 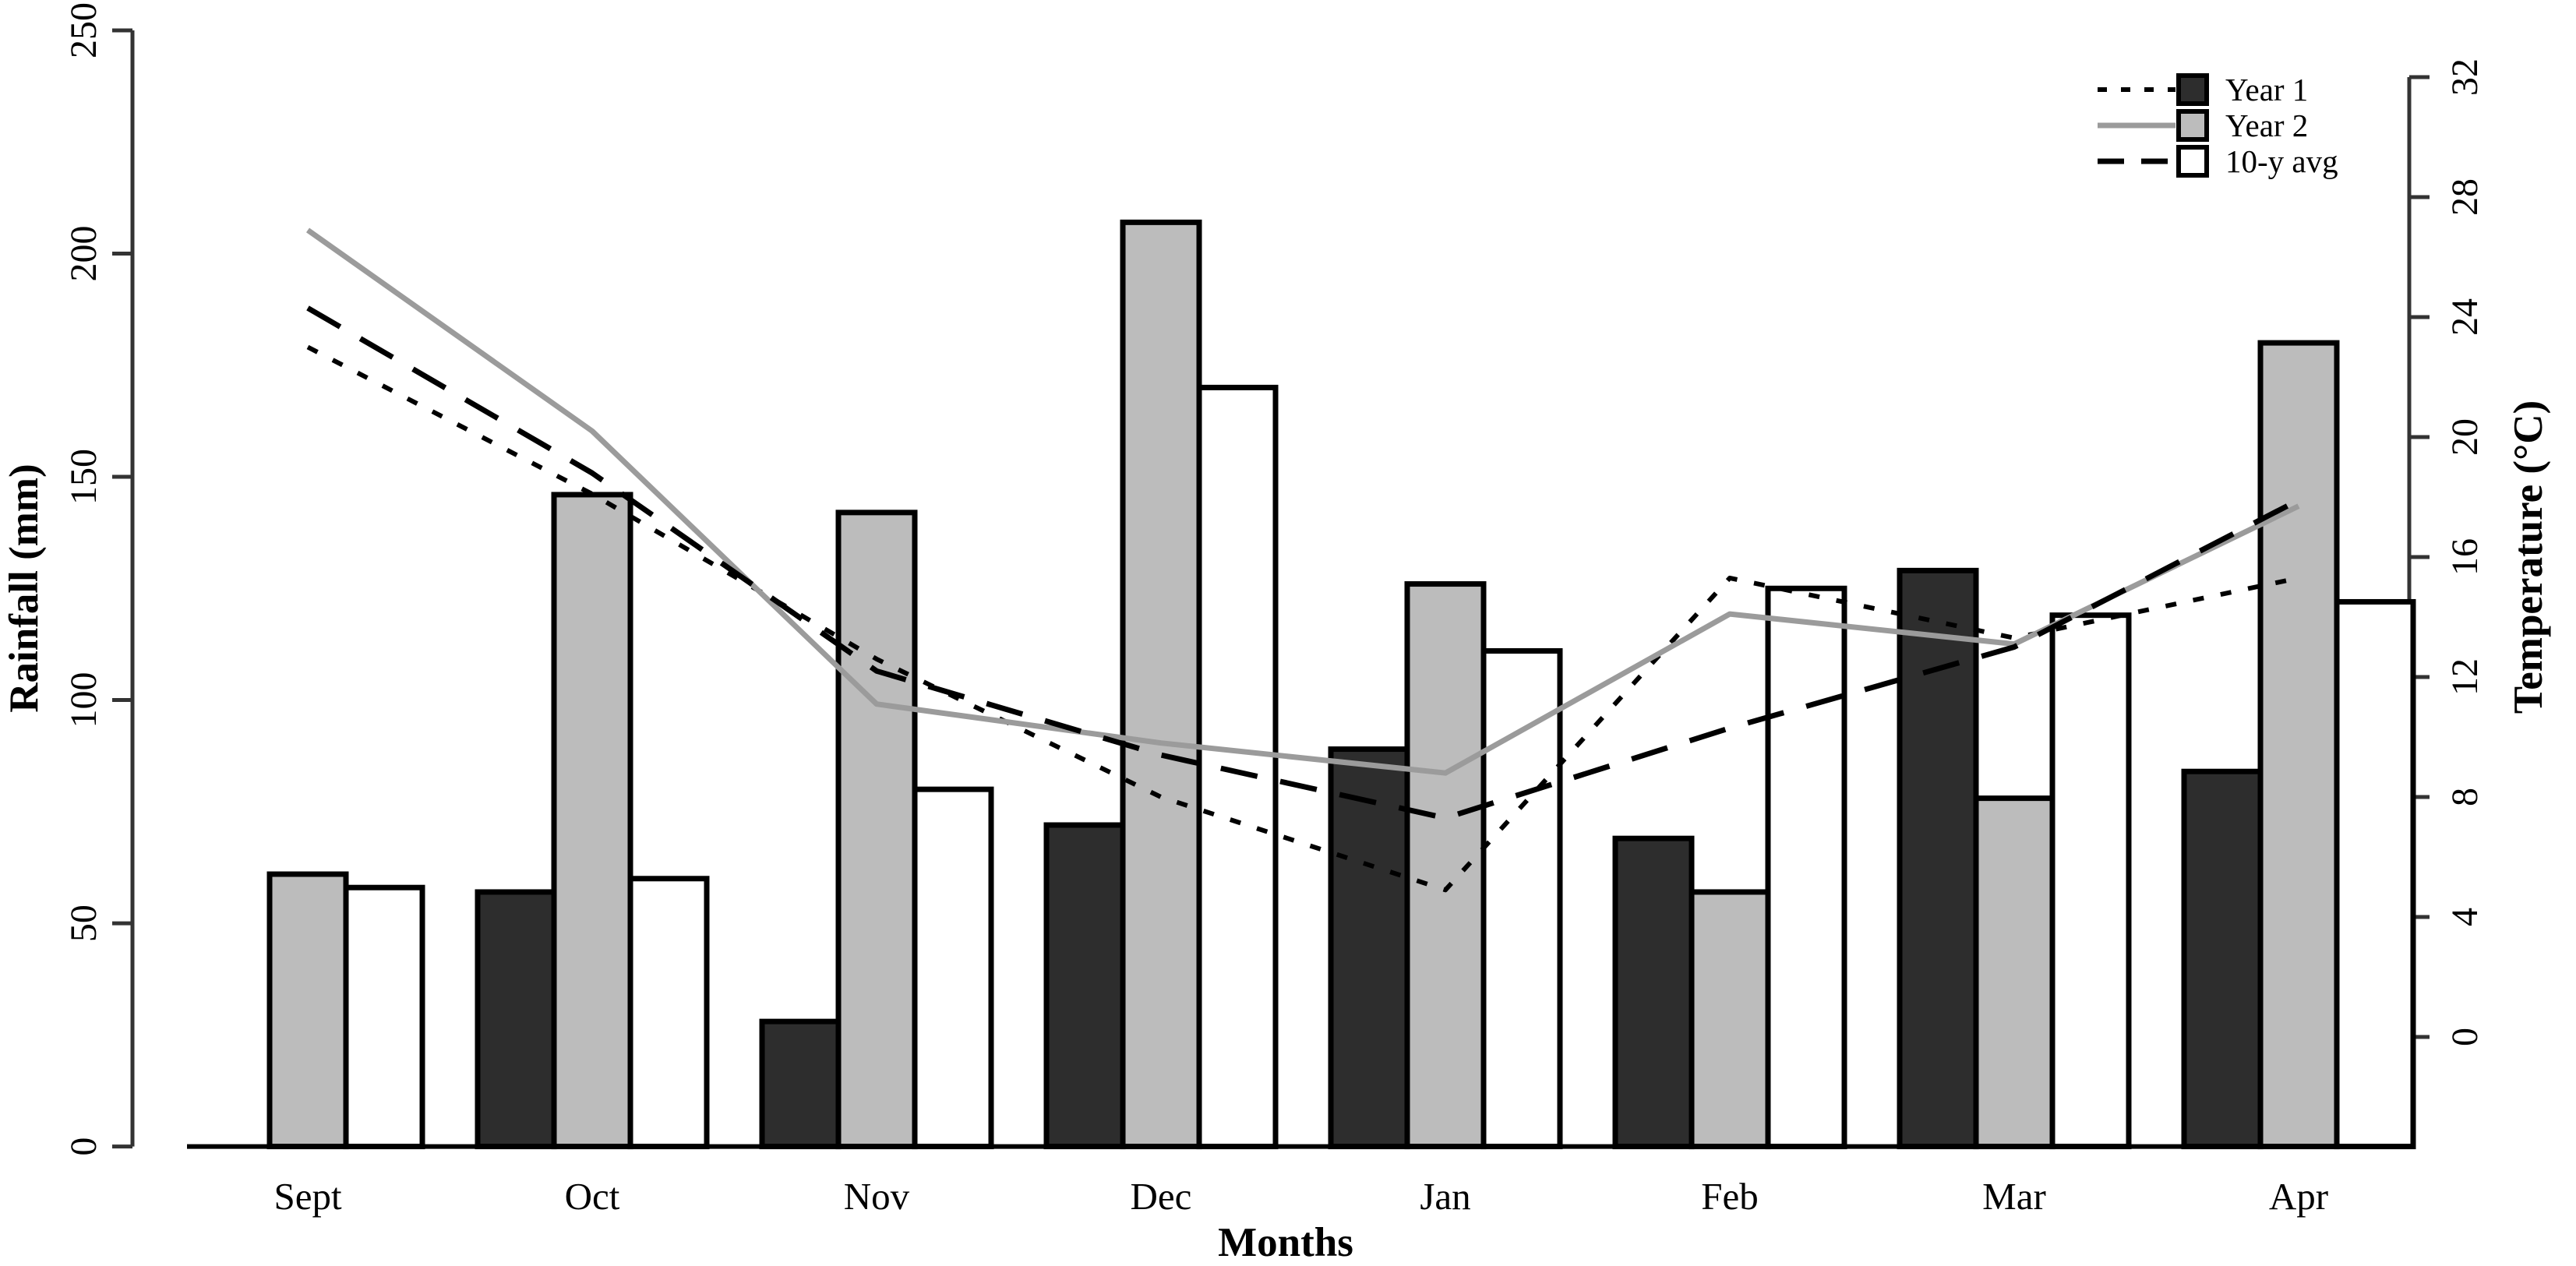 I want to click on right-axis-title: Temperature (°C), so click(x=2528, y=557).